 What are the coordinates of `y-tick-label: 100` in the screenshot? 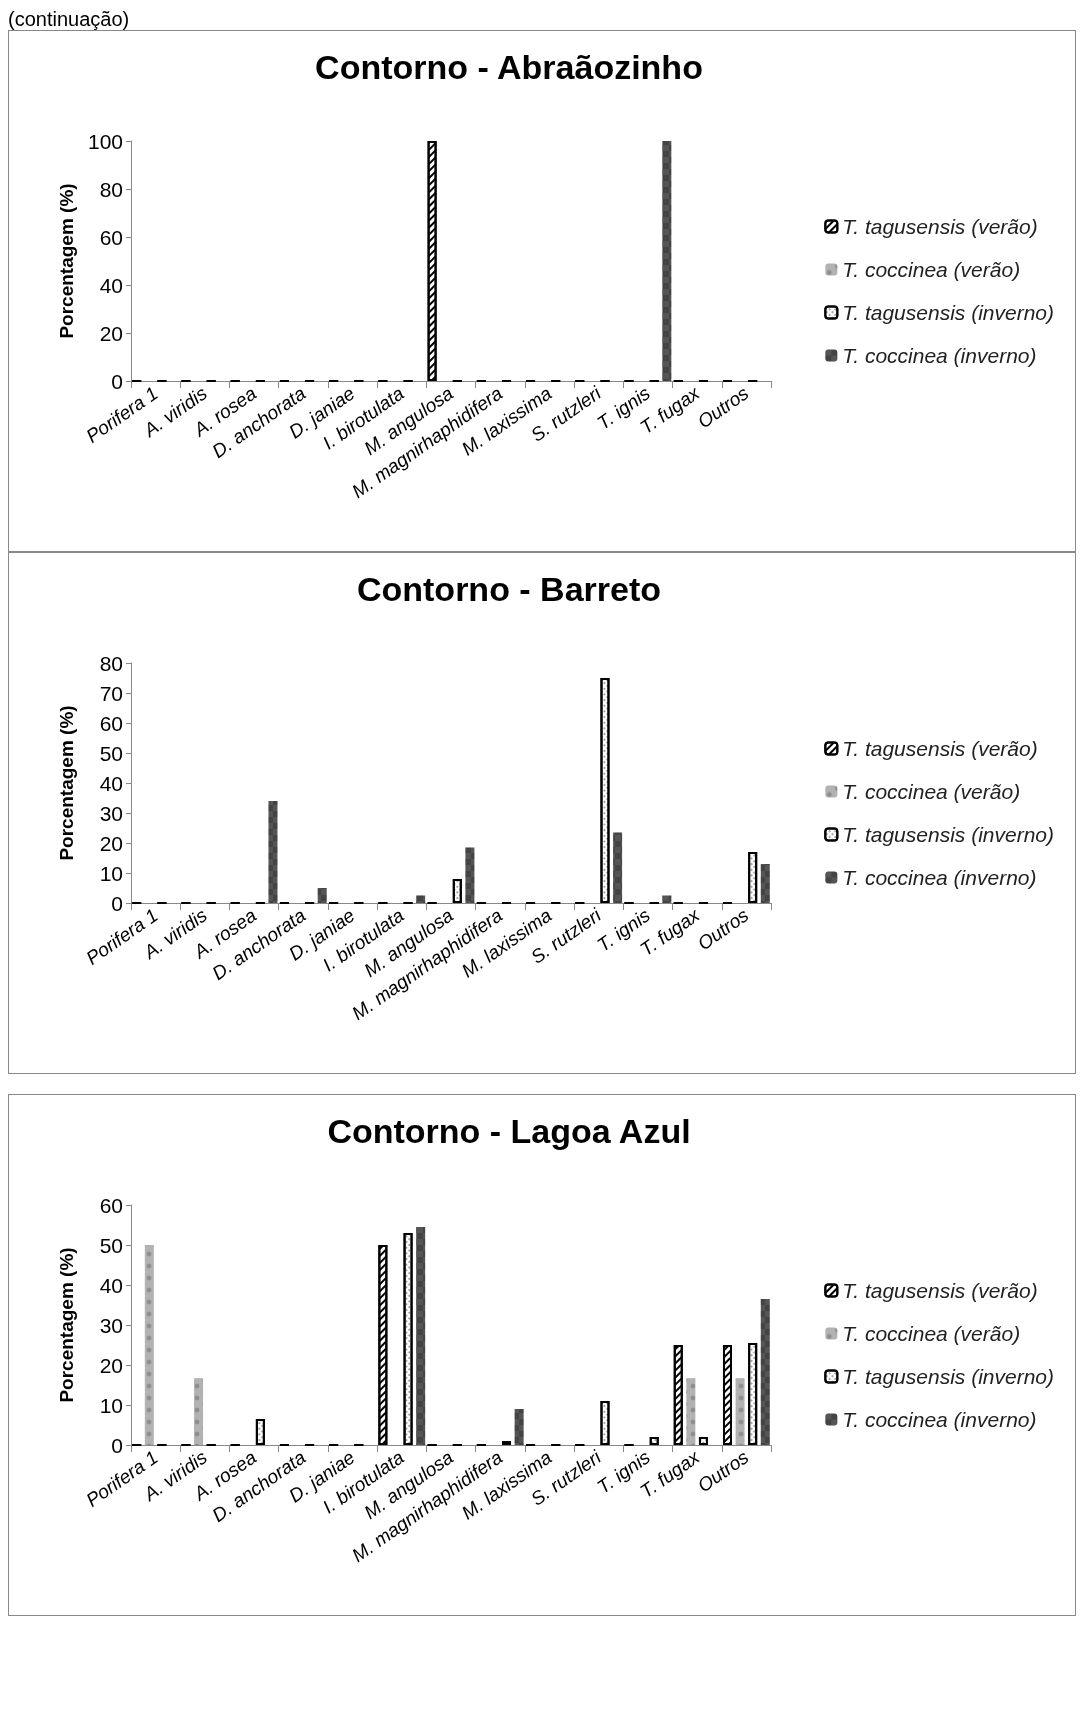 It's located at (105, 141).